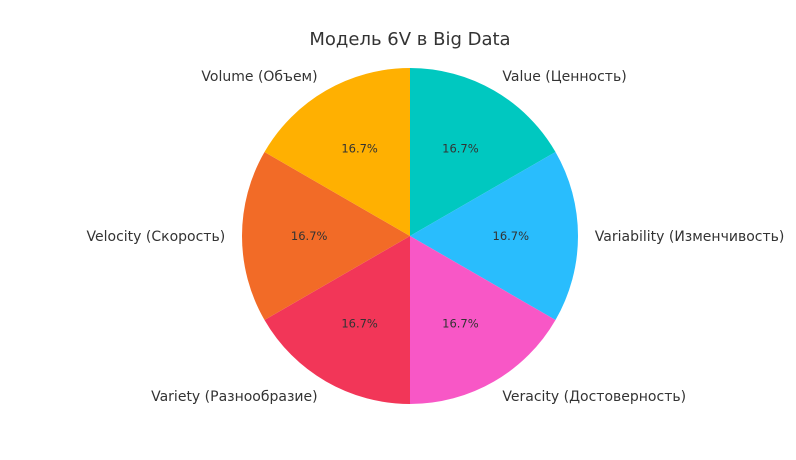 Image resolution: width=796 pixels, height=460 pixels. What do you see at coordinates (259, 77) in the screenshot?
I see `slice-category-label: Volume (Объем)` at bounding box center [259, 77].